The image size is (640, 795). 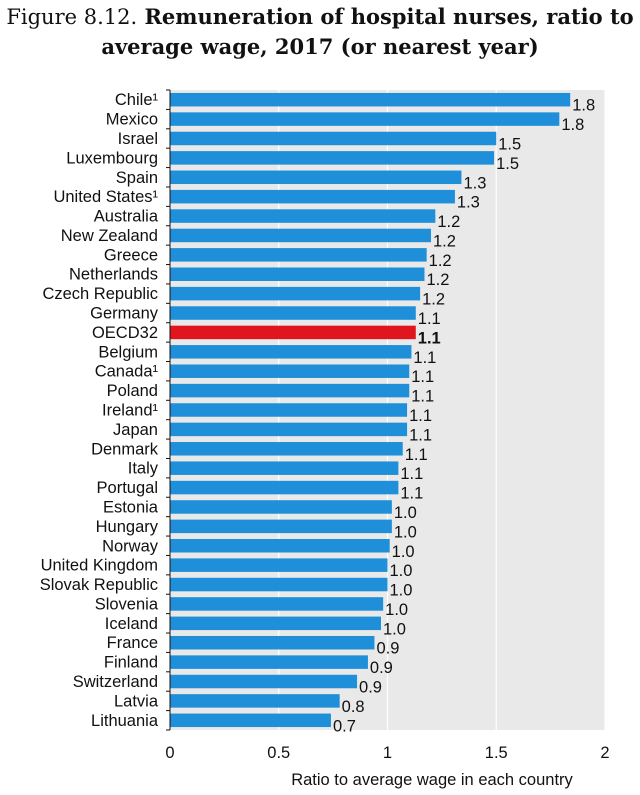 I want to click on category-label: Switzerland, so click(x=115, y=682).